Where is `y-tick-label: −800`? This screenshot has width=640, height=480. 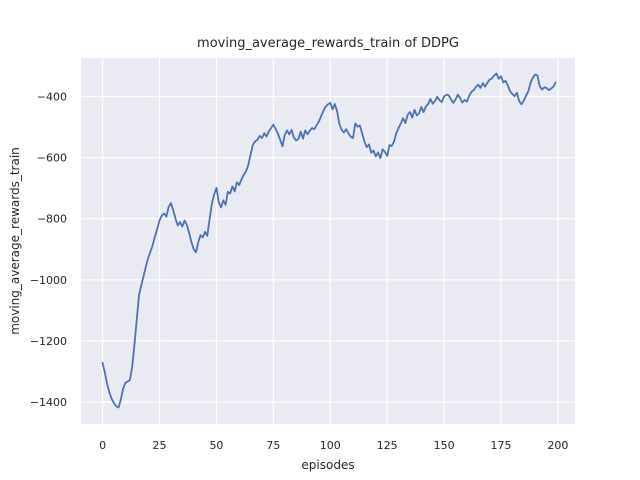 y-tick-label: −800 is located at coordinates (52, 219).